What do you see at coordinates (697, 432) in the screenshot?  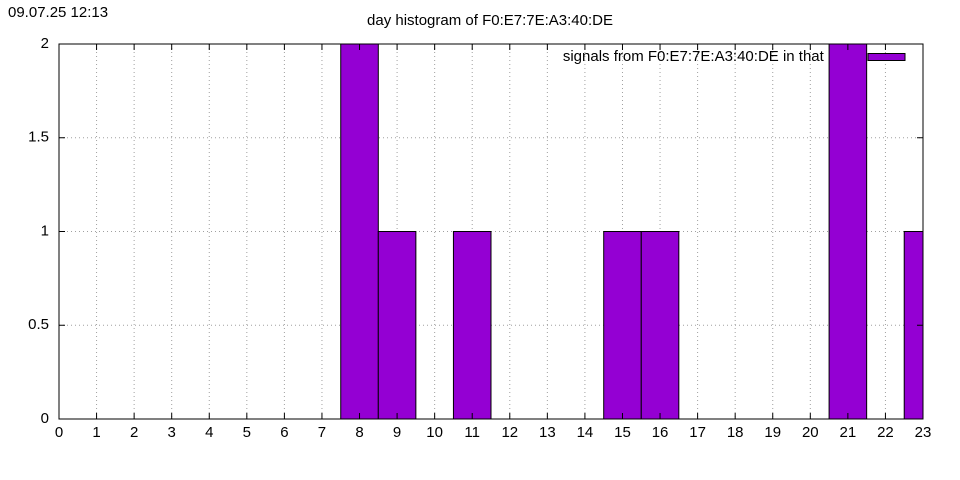 I see `x-tick-label: 17` at bounding box center [697, 432].